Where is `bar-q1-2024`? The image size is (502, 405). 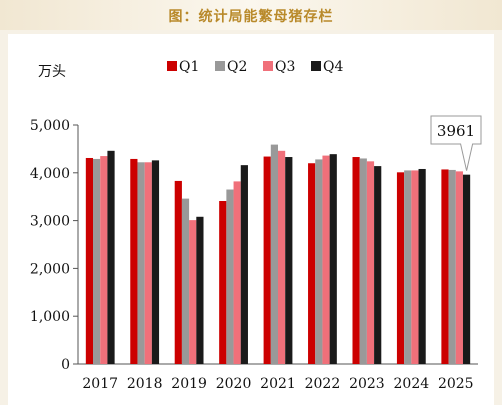 bar-q1-2024 is located at coordinates (400, 268).